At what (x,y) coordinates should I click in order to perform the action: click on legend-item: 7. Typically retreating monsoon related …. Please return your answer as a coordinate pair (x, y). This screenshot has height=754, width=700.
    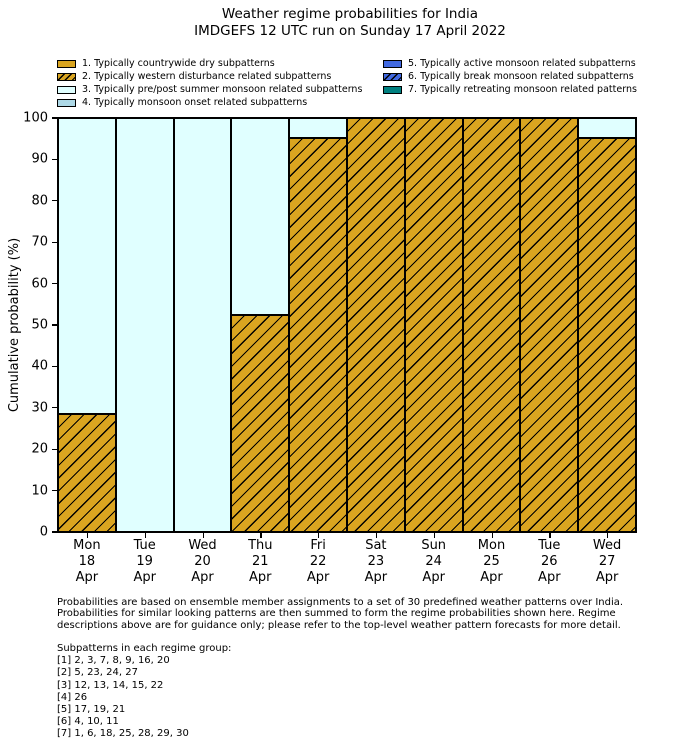
    Looking at the image, I should click on (510, 89).